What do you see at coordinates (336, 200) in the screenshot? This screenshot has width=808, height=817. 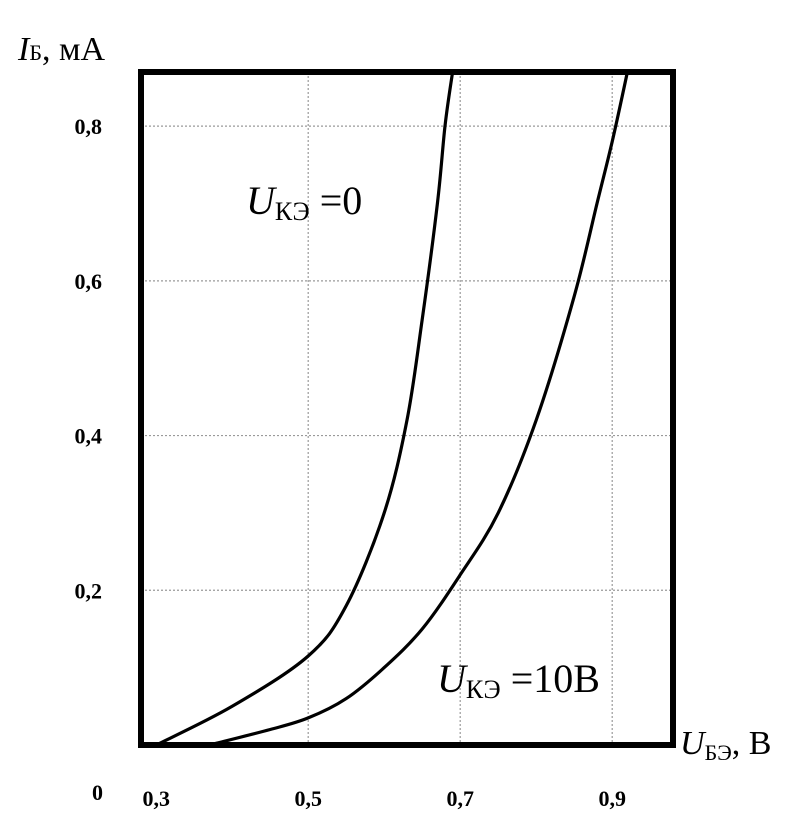 I see `series-label-value: =0` at bounding box center [336, 200].